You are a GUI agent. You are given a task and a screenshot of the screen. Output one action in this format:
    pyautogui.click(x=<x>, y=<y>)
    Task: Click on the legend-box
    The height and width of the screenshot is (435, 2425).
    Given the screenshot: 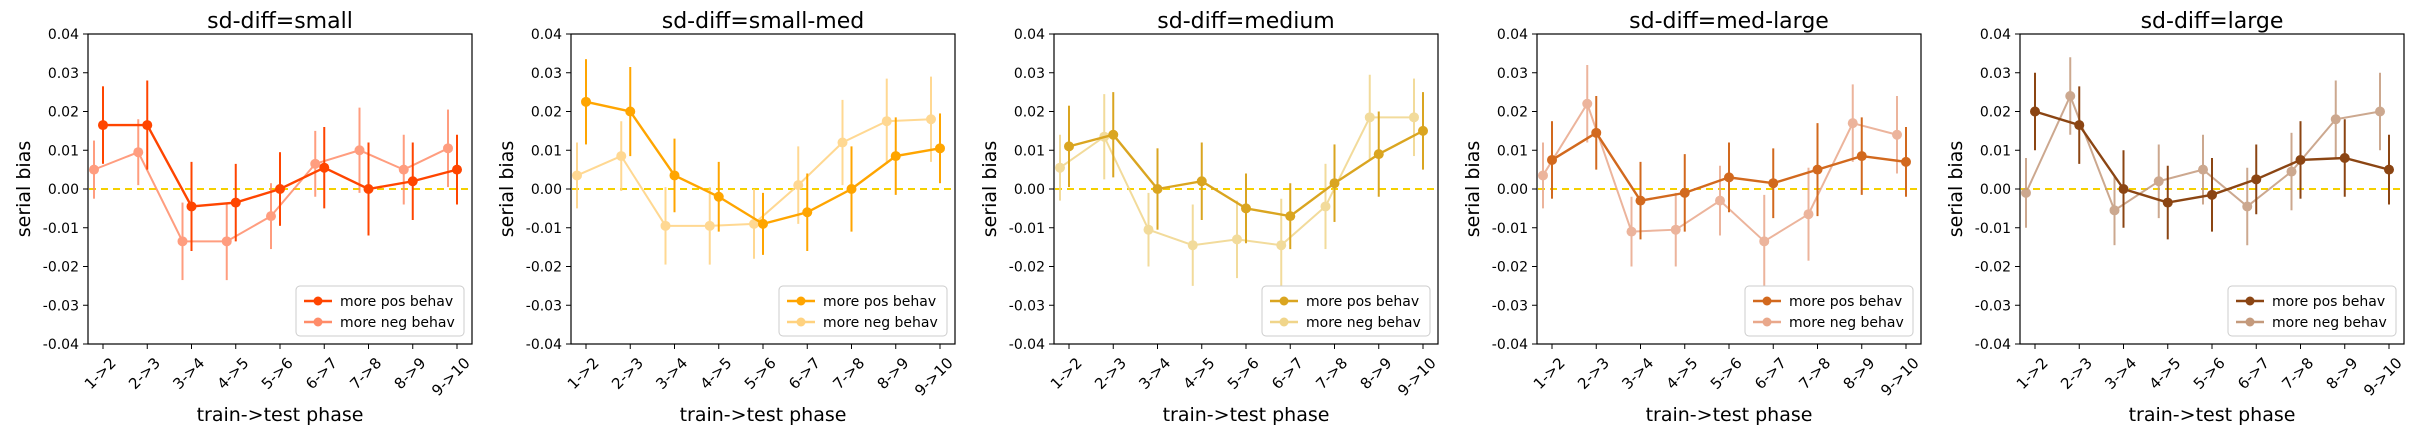 What is the action you would take?
    pyautogui.click(x=1346, y=311)
    